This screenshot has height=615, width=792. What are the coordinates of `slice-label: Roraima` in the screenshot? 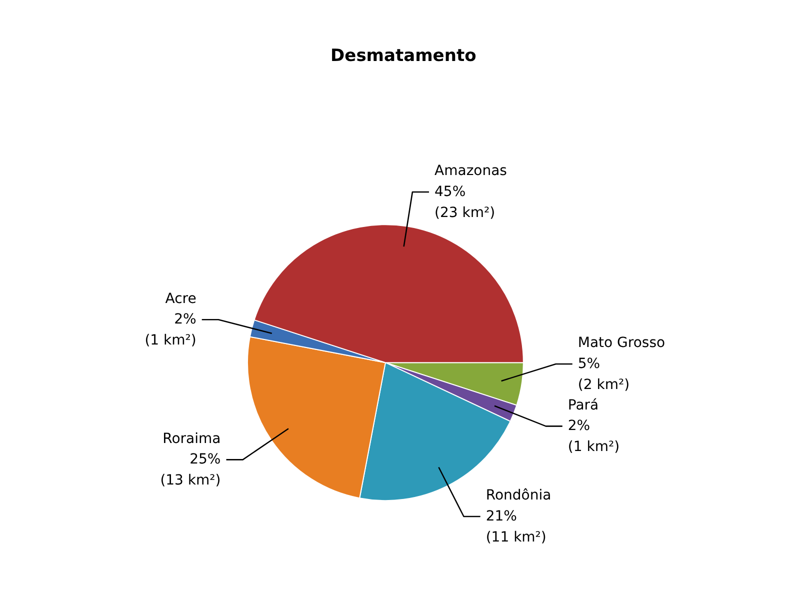 It's located at (191, 438).